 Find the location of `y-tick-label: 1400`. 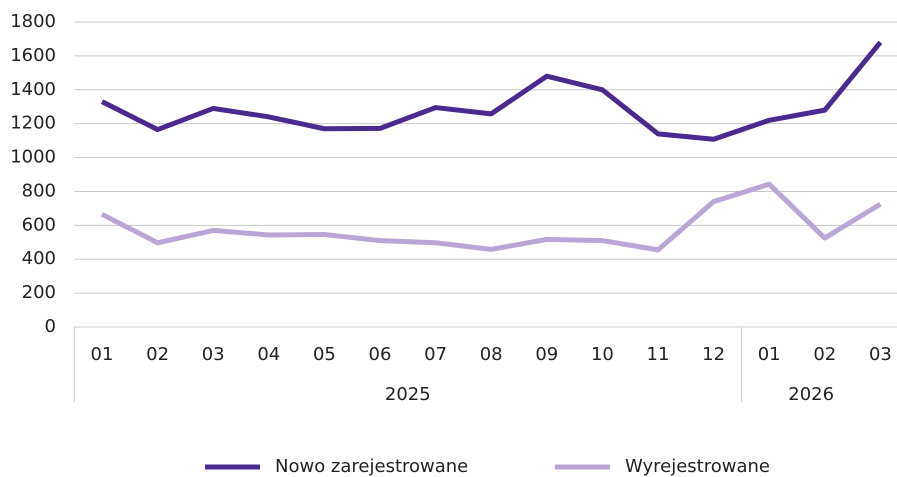

y-tick-label: 1400 is located at coordinates (33, 89).